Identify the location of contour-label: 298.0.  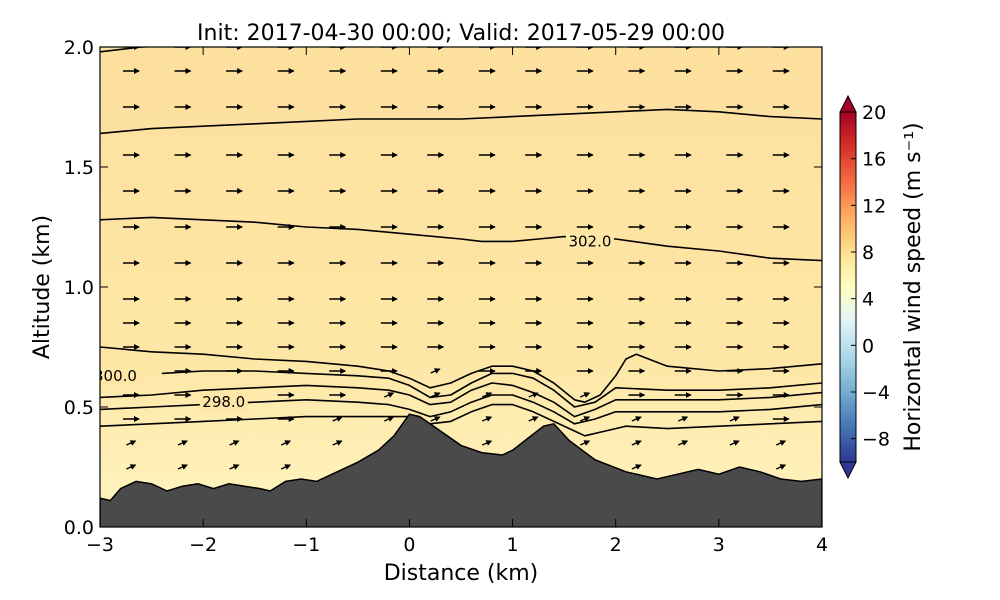
(223, 402).